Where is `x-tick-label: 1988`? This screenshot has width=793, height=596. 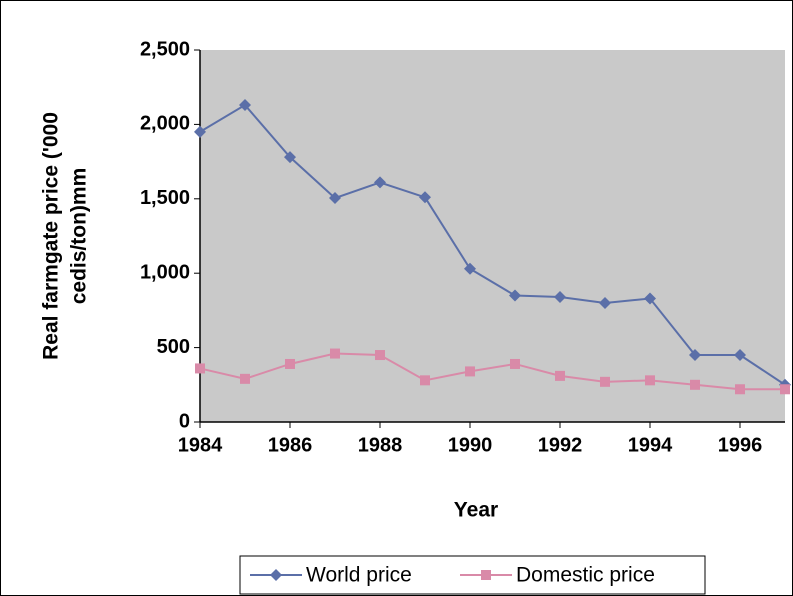
x-tick-label: 1988 is located at coordinates (380, 445).